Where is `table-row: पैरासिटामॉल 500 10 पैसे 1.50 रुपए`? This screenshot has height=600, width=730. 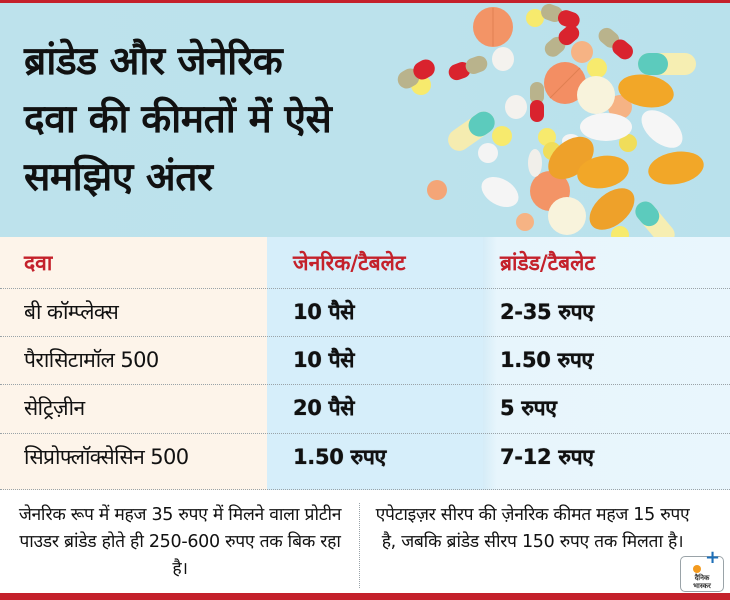
table-row: पैरासिटामॉल 500 10 पैसे 1.50 रुपए is located at coordinates (365, 360).